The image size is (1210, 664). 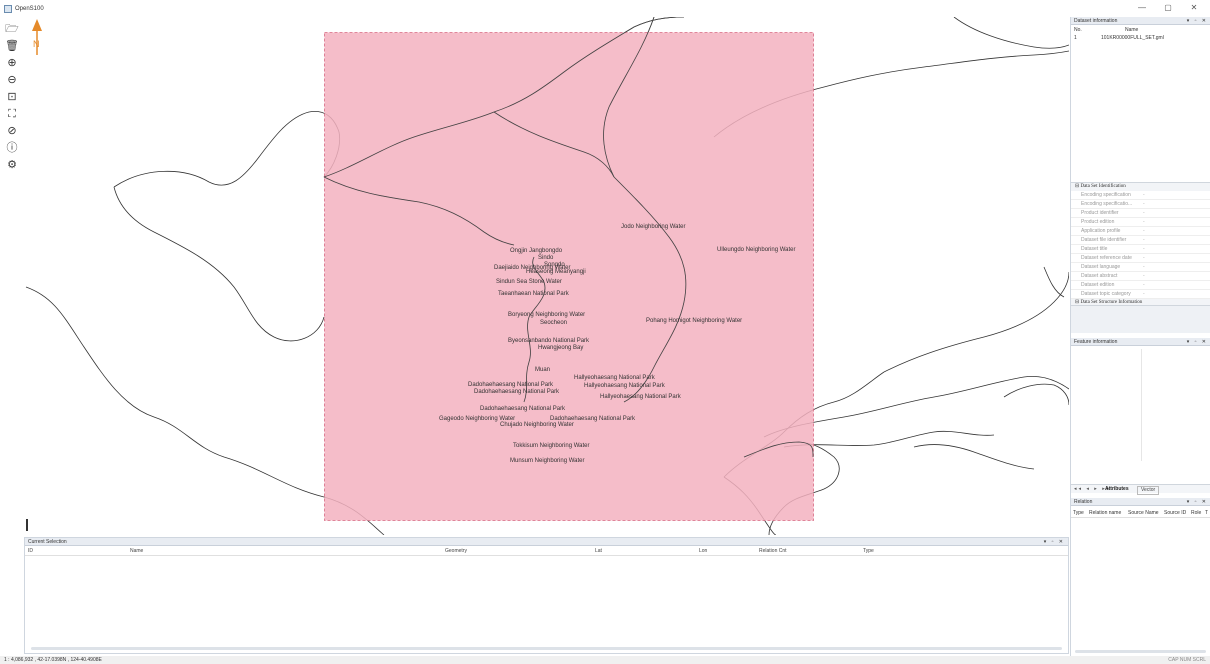 What do you see at coordinates (533, 294) in the screenshot?
I see `map-label: Taeanhaean National Park` at bounding box center [533, 294].